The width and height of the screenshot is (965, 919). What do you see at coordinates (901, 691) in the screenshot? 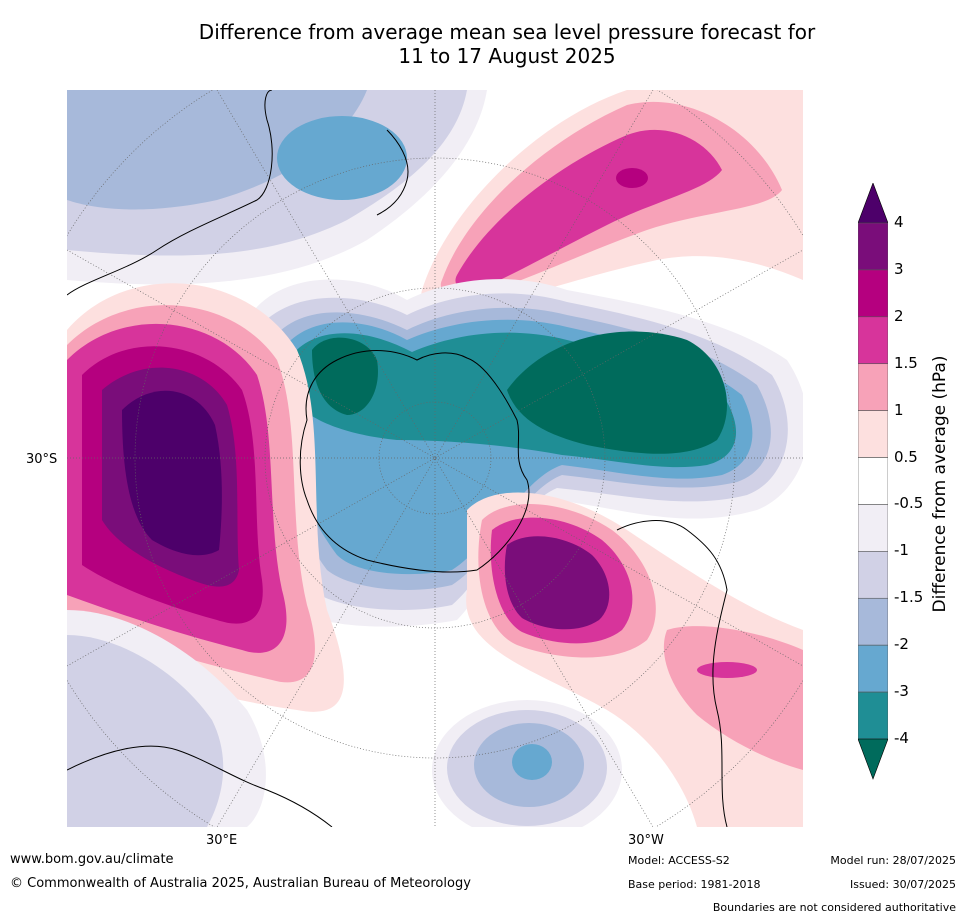
I see `colorbar-tick-label: -3` at bounding box center [901, 691].